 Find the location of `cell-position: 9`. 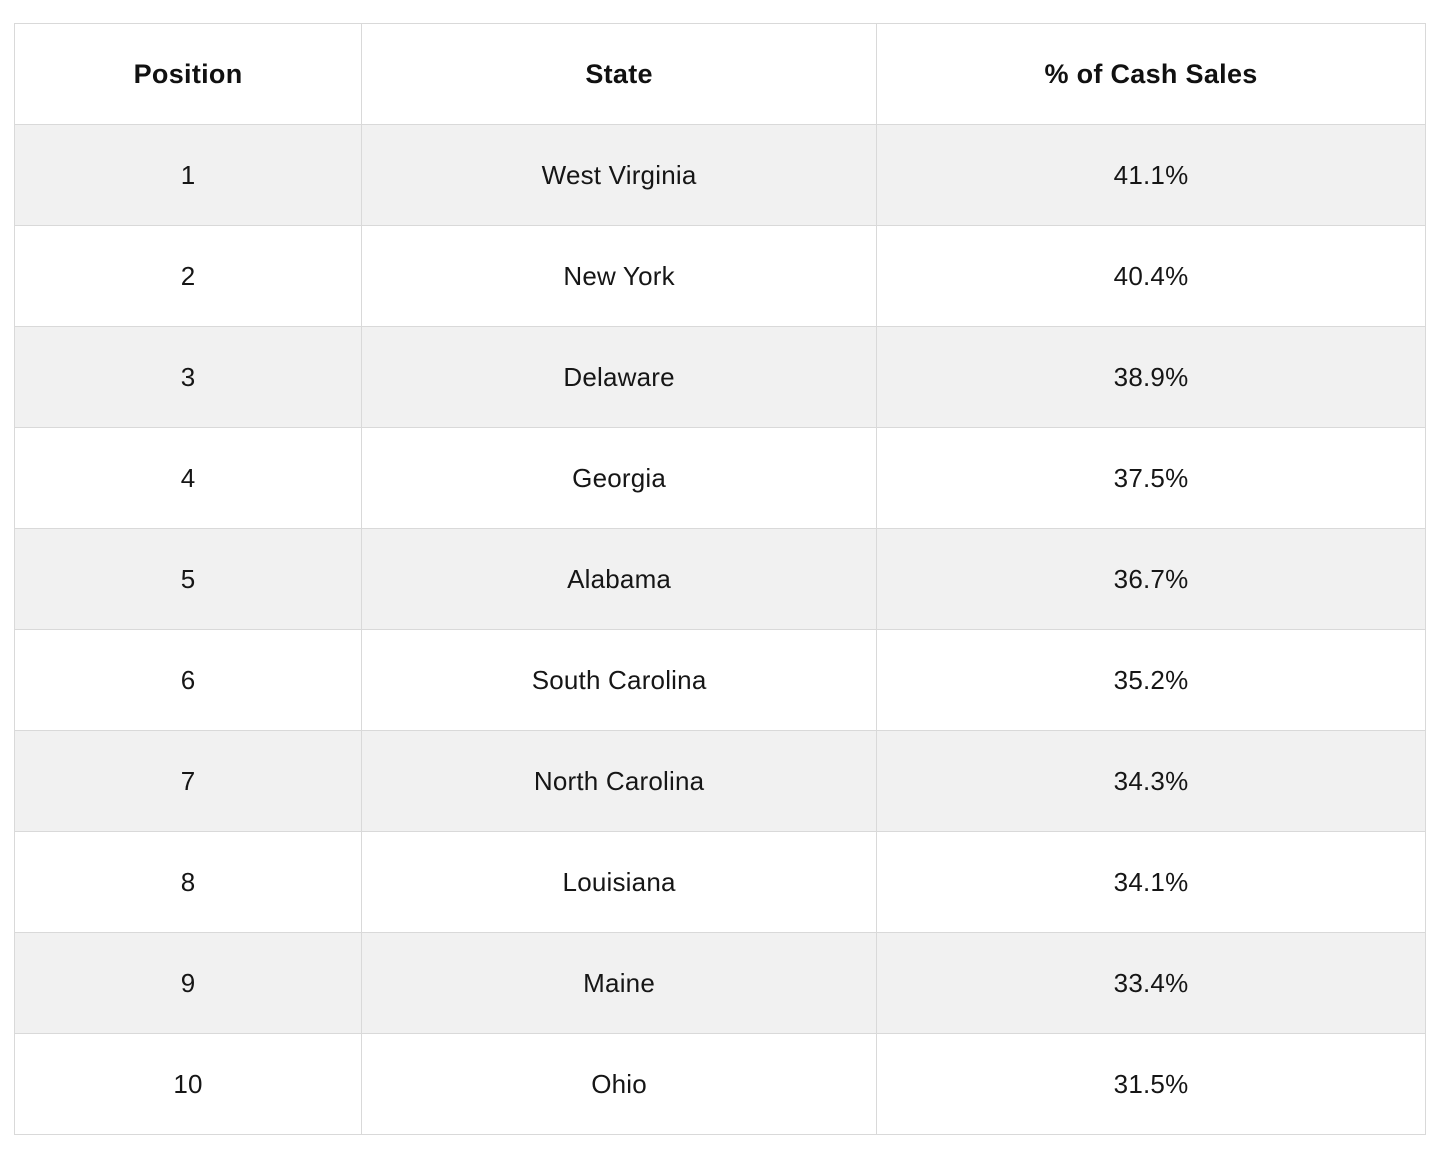

cell-position: 9 is located at coordinates (188, 983).